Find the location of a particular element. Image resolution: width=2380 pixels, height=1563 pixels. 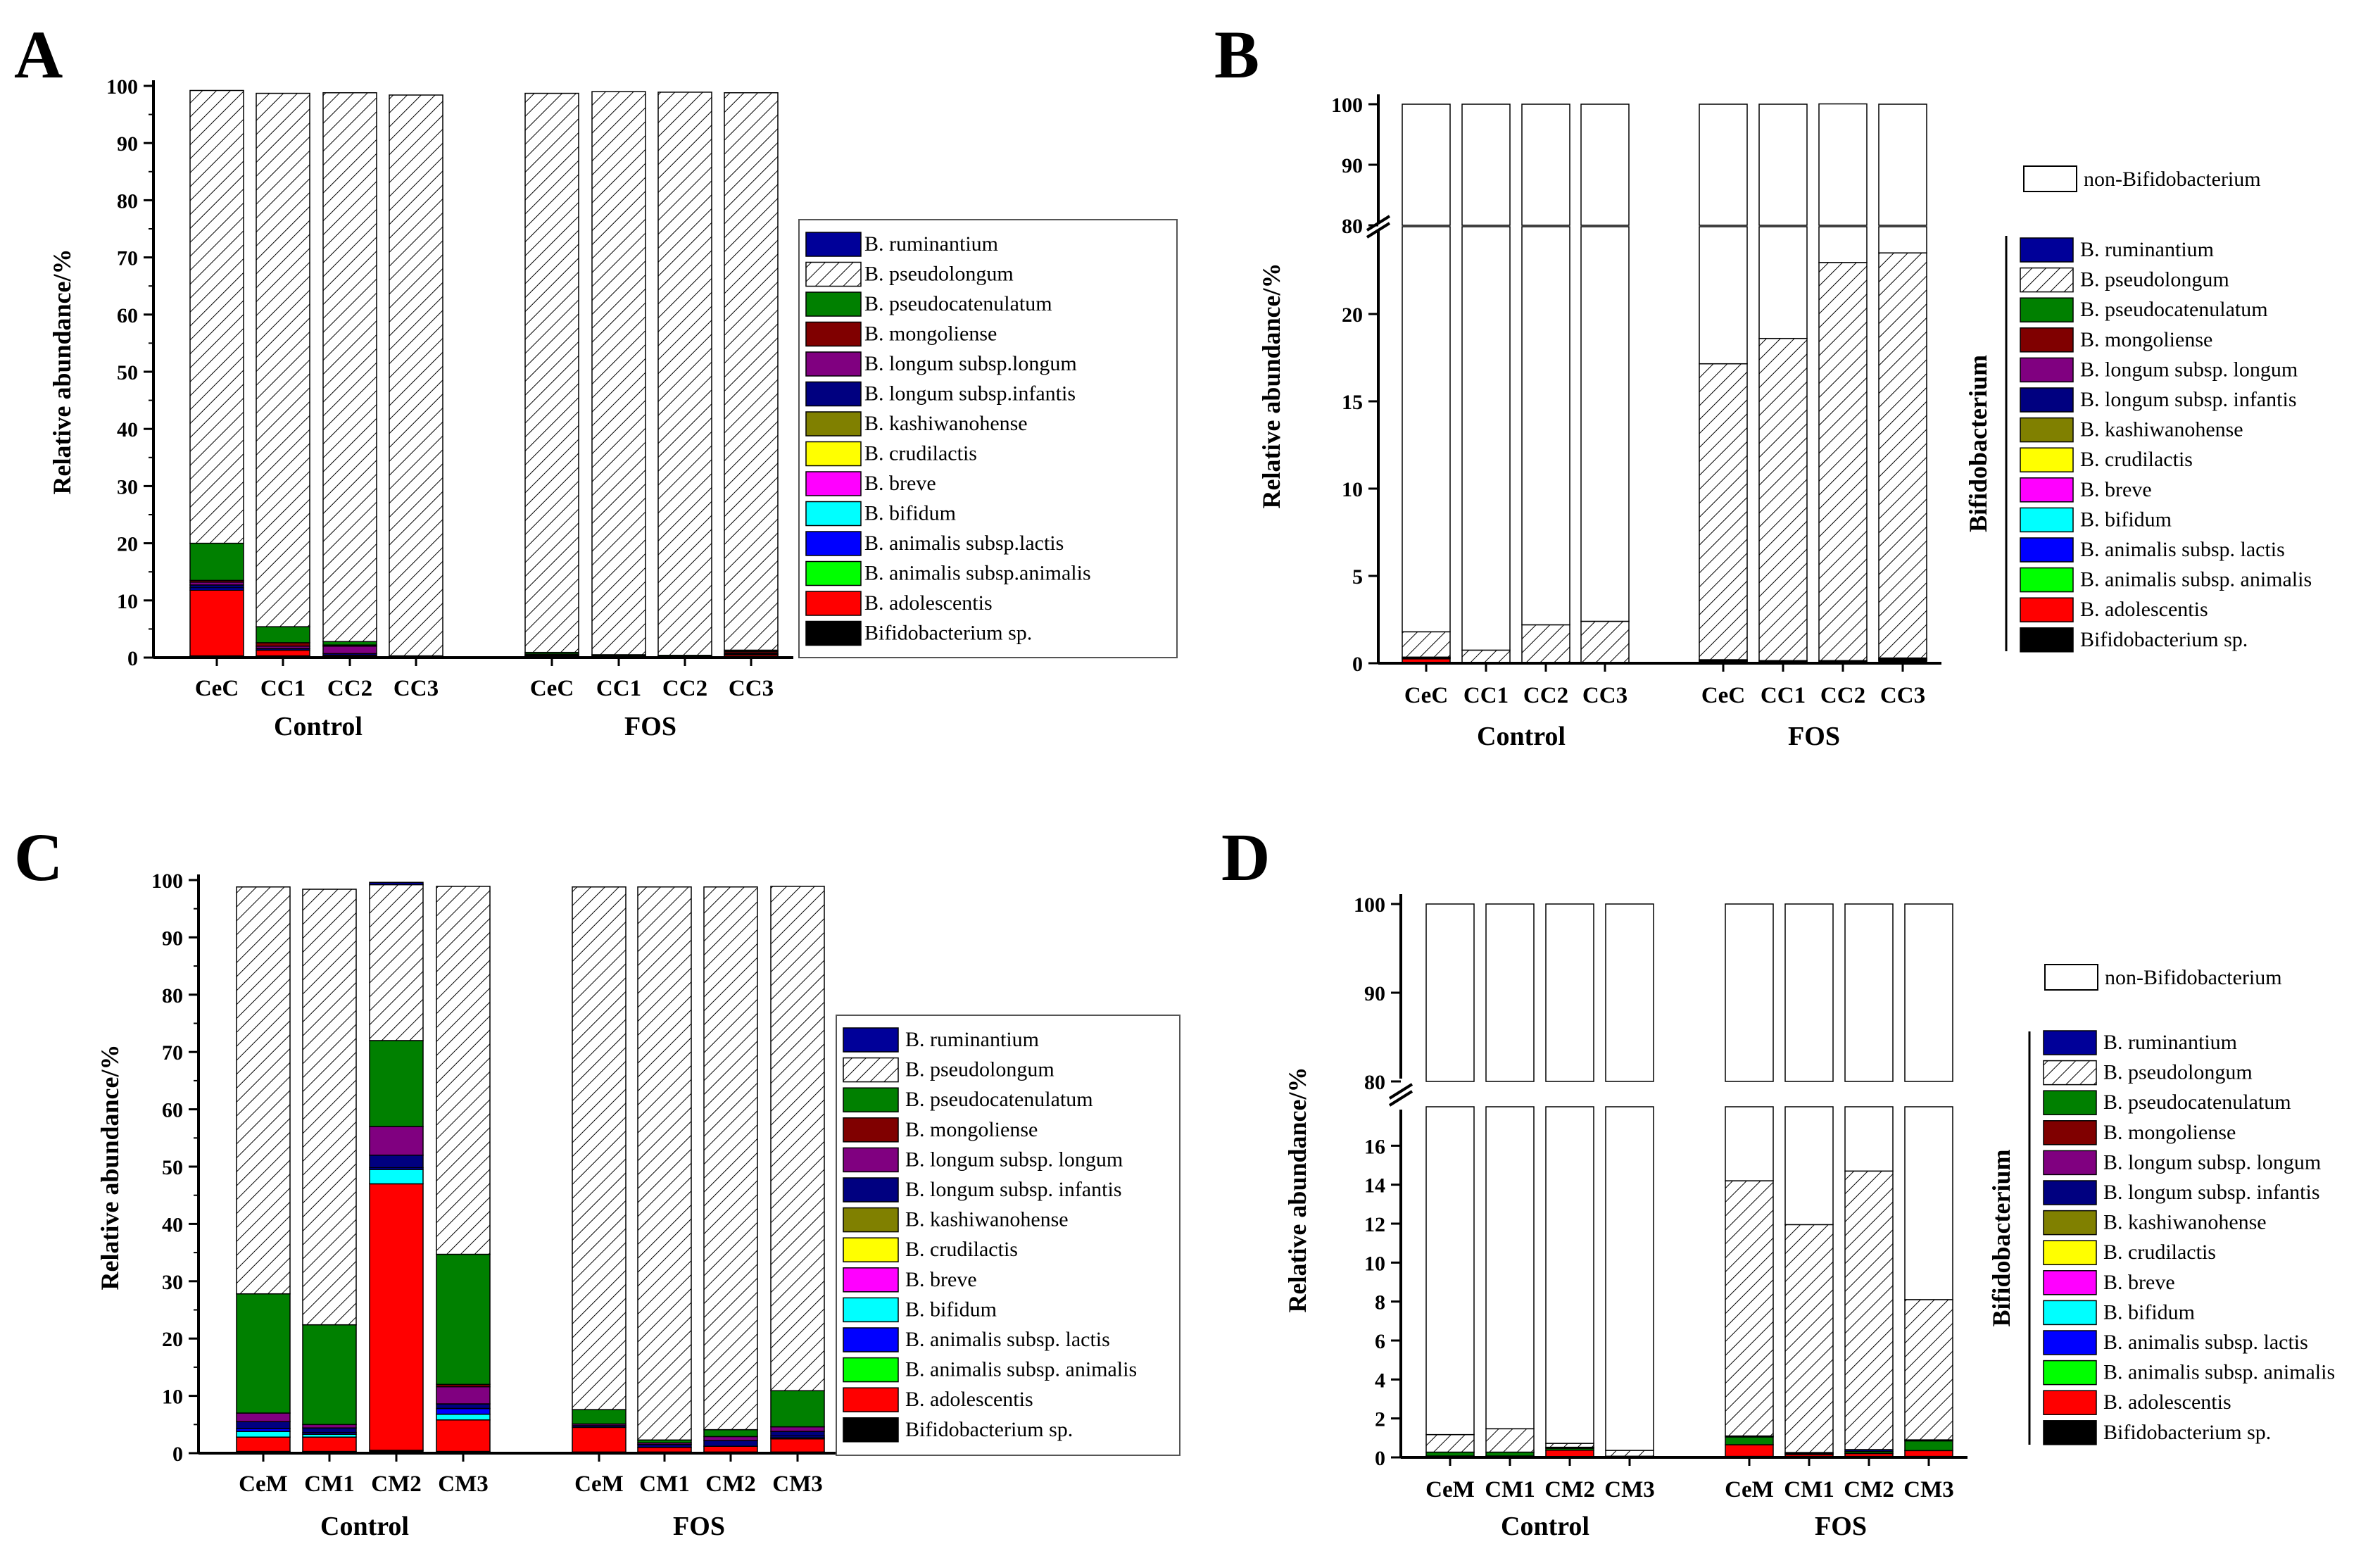

x-tick-label: CC2 is located at coordinates (349, 688).